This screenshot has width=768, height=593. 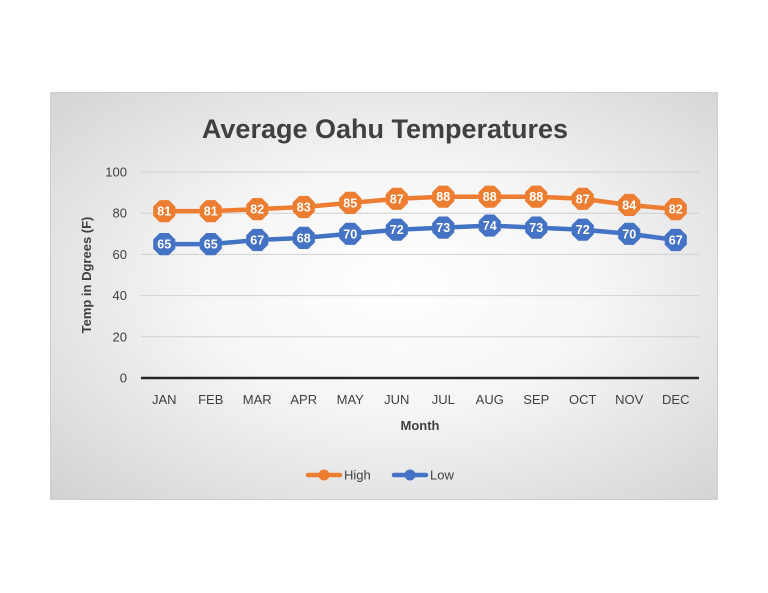 What do you see at coordinates (420, 425) in the screenshot?
I see `x-axis-title: Month` at bounding box center [420, 425].